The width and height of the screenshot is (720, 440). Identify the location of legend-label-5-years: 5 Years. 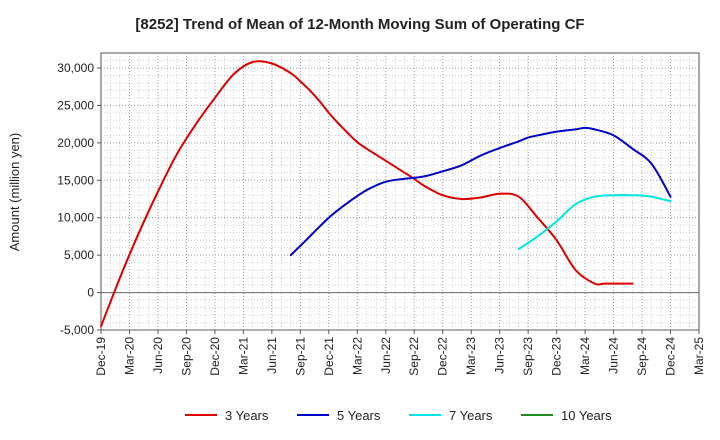
(359, 415).